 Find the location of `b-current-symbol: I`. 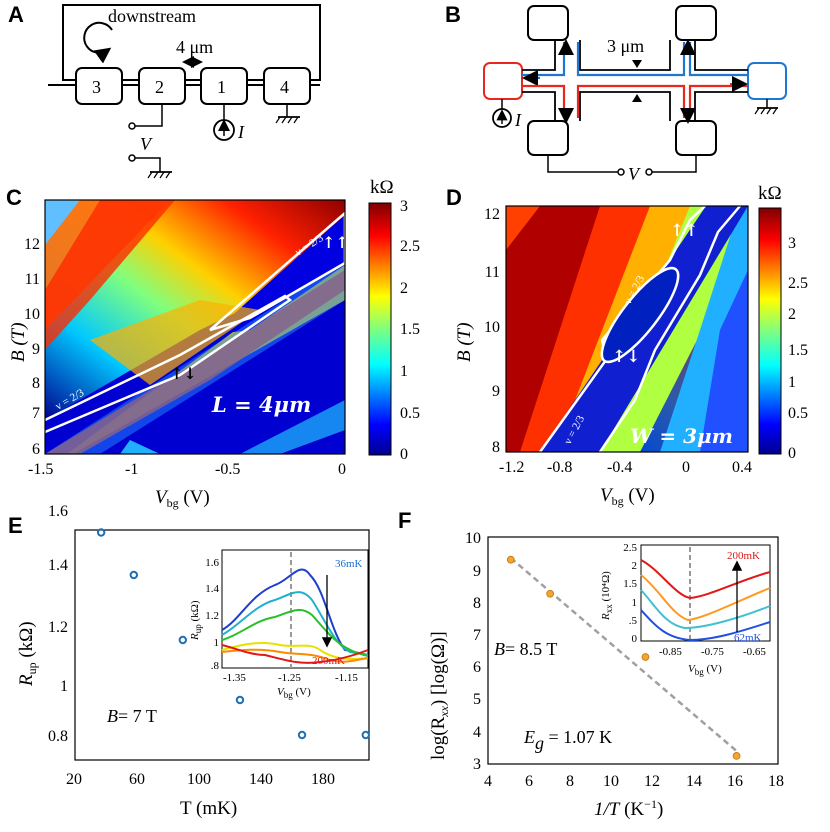

b-current-symbol: I is located at coordinates (518, 120).